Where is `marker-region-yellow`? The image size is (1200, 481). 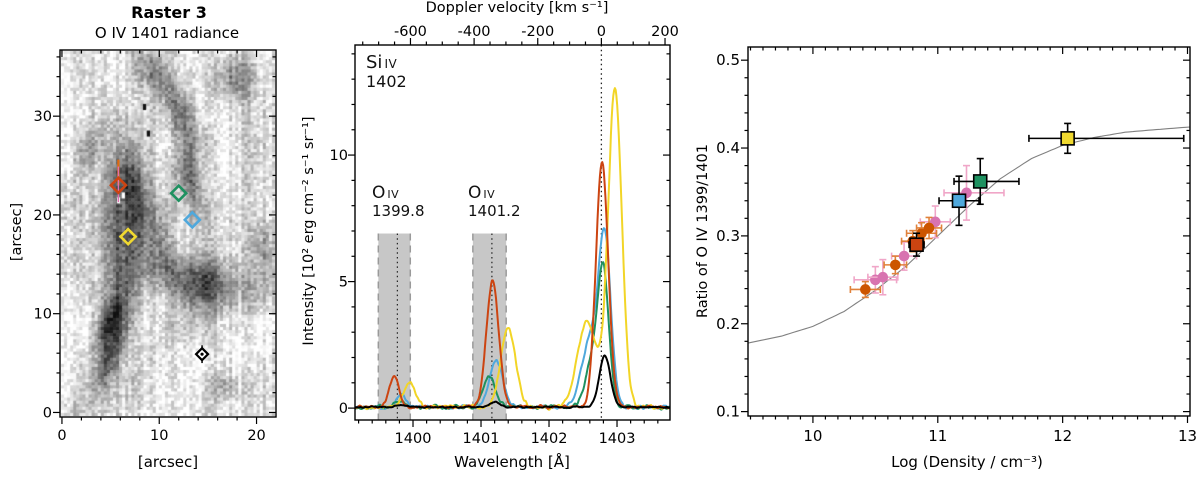
marker-region-yellow is located at coordinates (128, 236).